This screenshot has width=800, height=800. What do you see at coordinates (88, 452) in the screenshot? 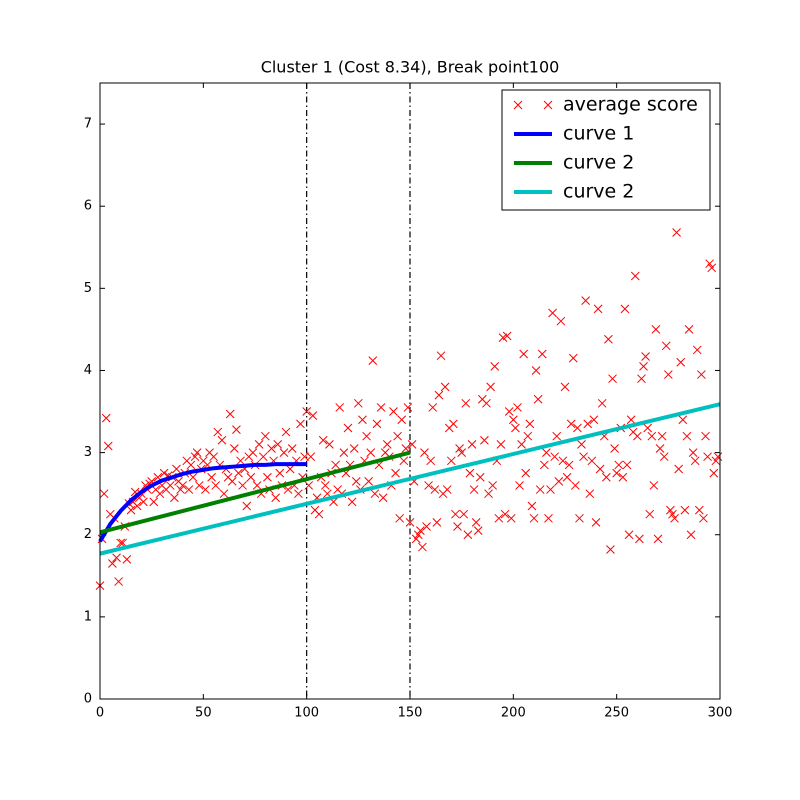
I see `y-tick-label: 3` at bounding box center [88, 452].